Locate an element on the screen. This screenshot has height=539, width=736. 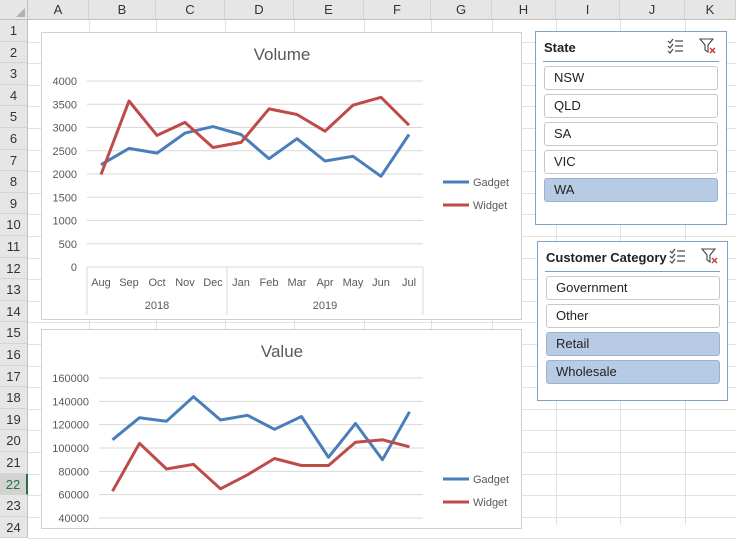
x-tick-label: Jun is located at coordinates (381, 283).